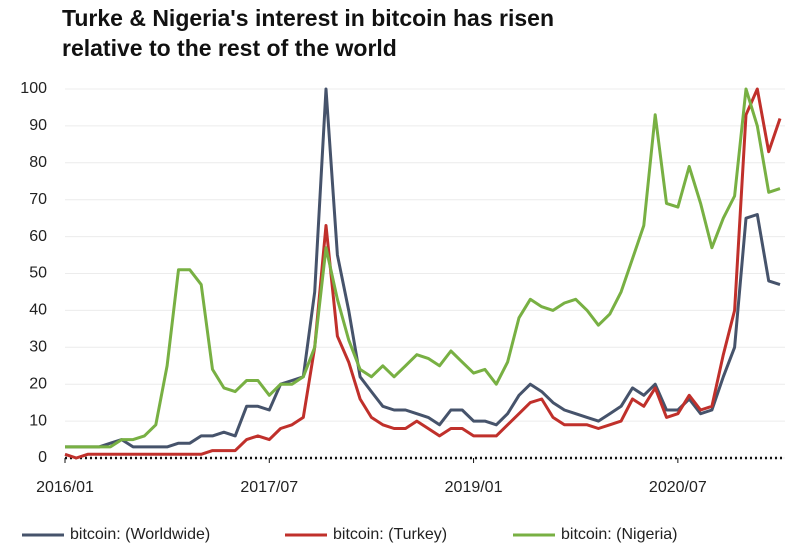  I want to click on y-tick-label: 10, so click(38, 420).